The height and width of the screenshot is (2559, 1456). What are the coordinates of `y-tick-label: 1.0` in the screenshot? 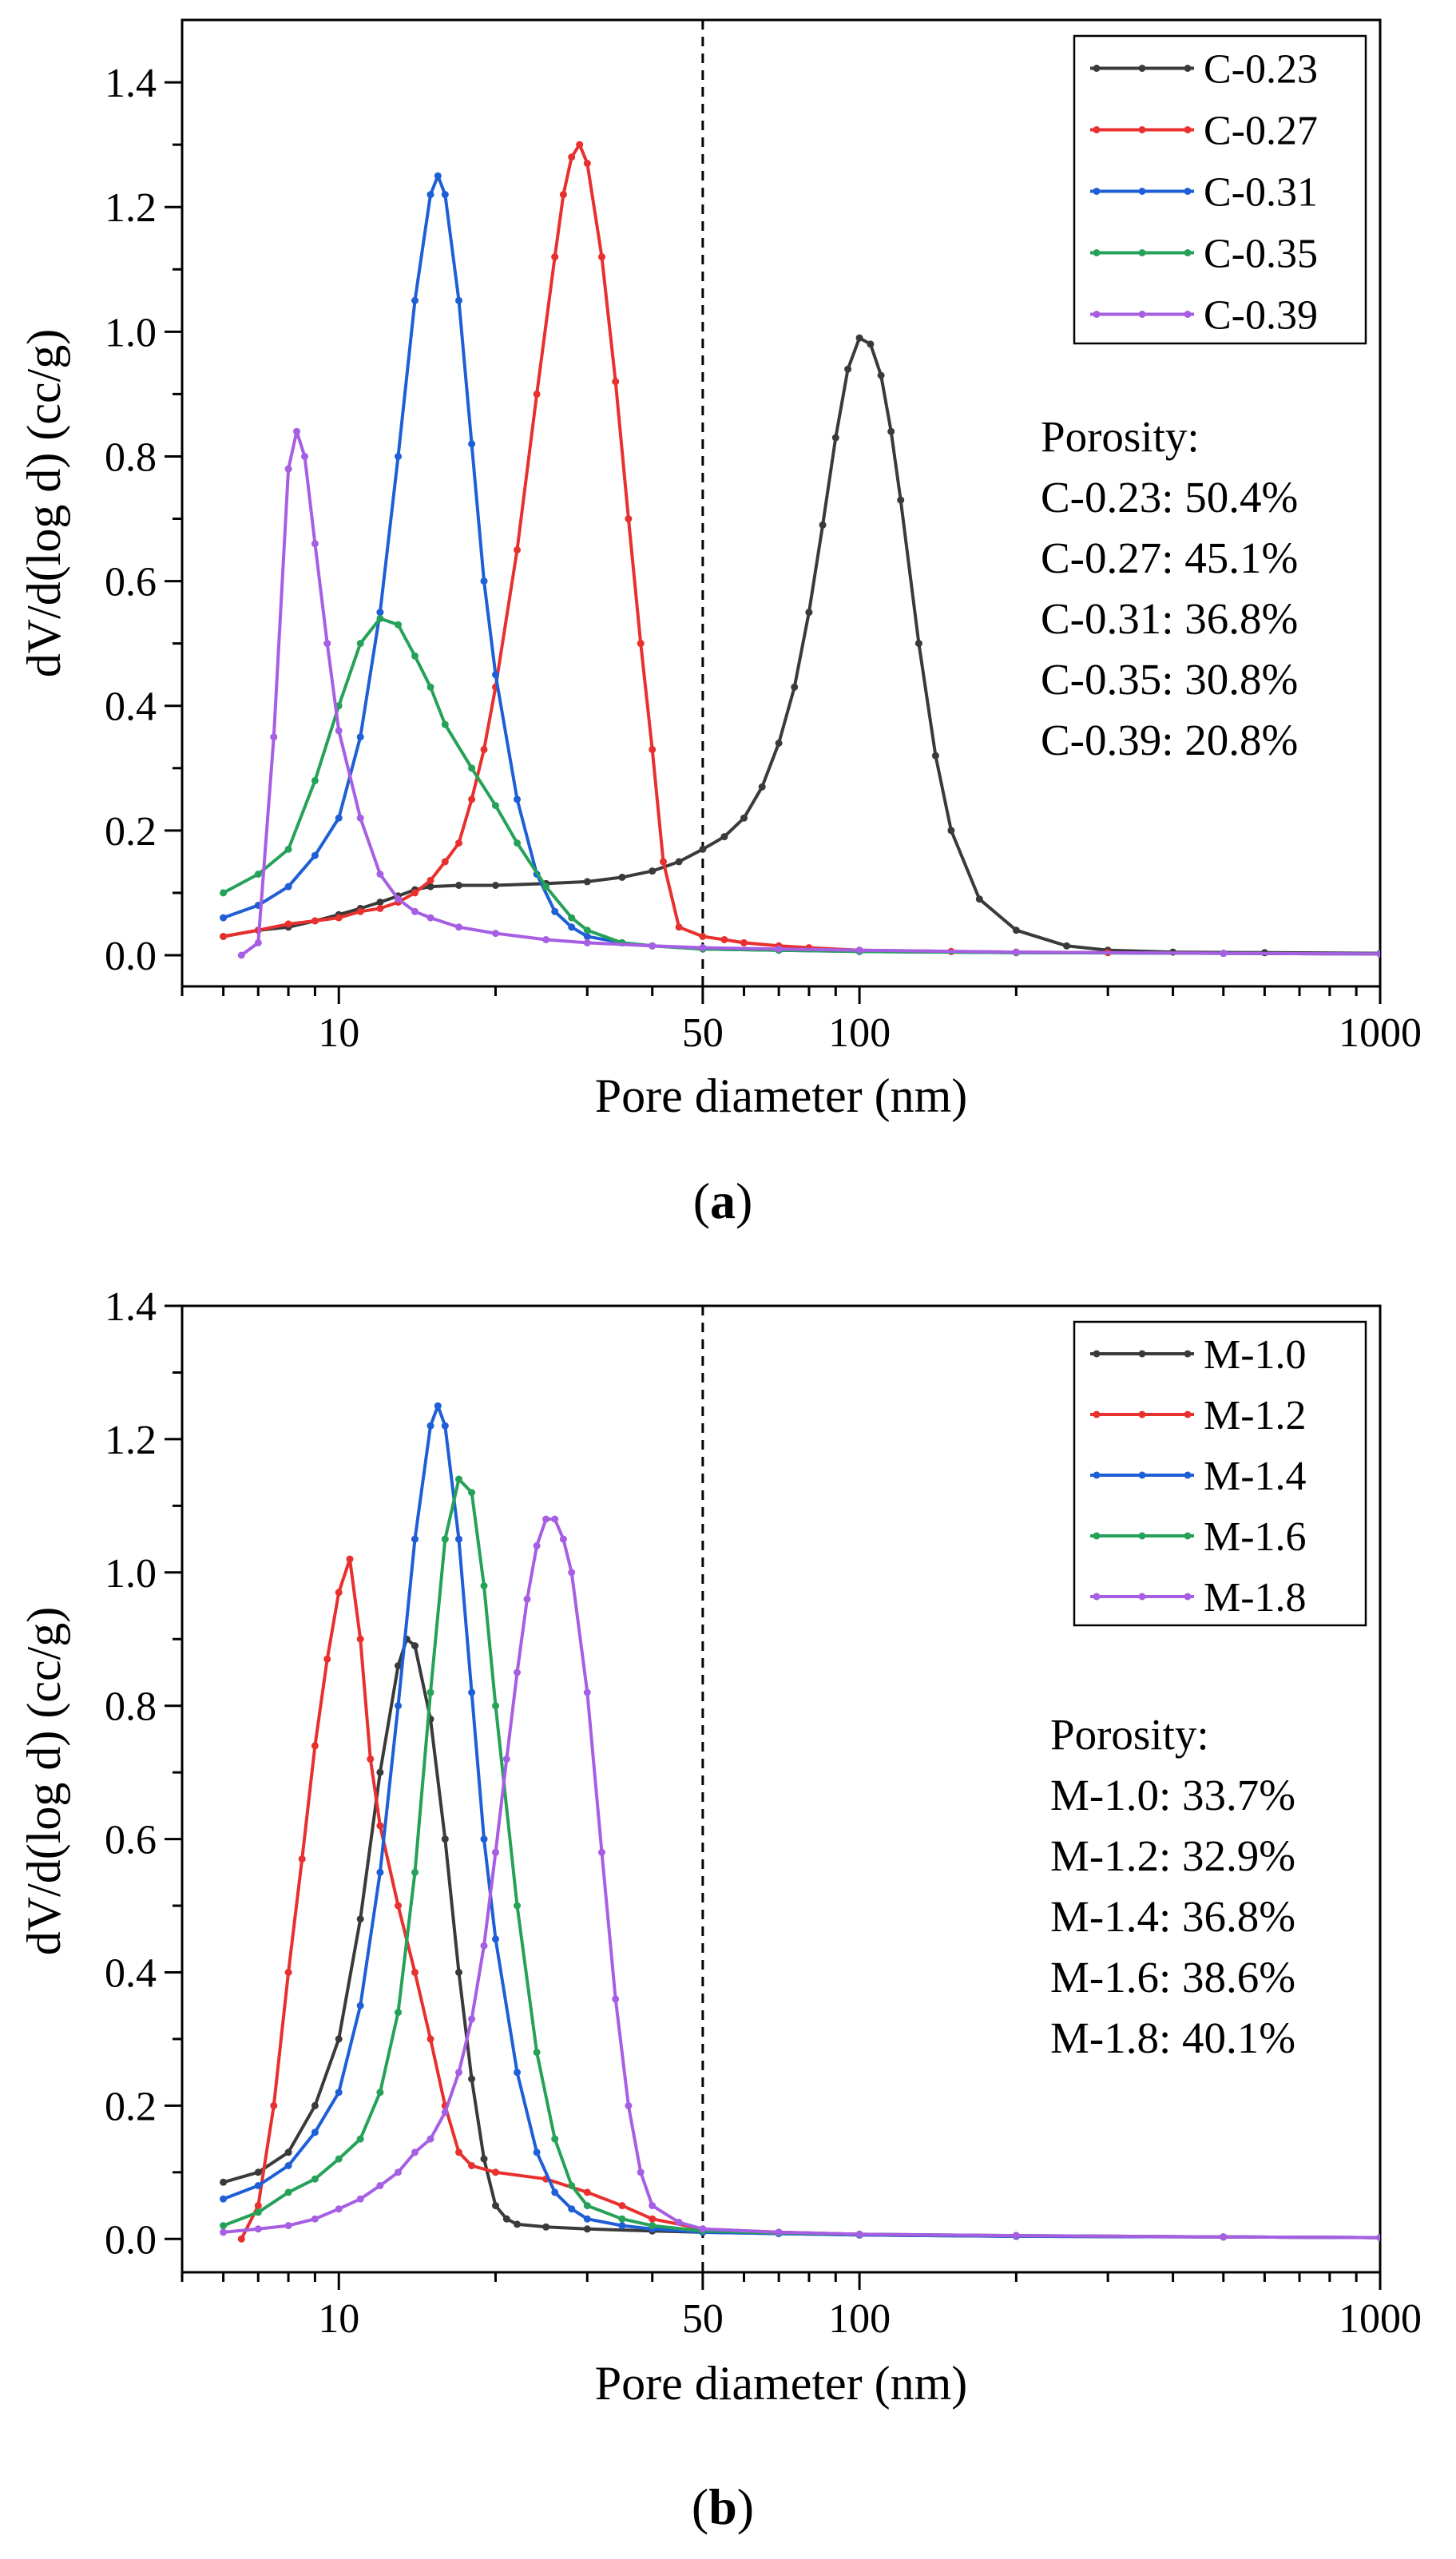 It's located at (131, 332).